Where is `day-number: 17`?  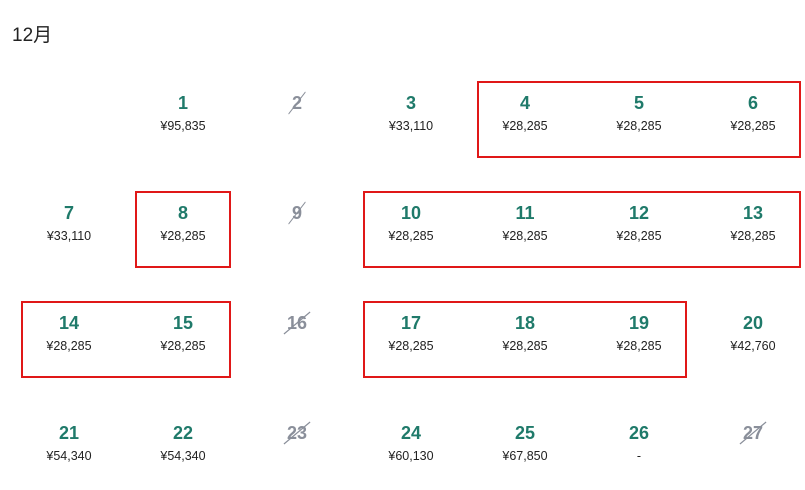
day-number: 17 is located at coordinates (411, 323).